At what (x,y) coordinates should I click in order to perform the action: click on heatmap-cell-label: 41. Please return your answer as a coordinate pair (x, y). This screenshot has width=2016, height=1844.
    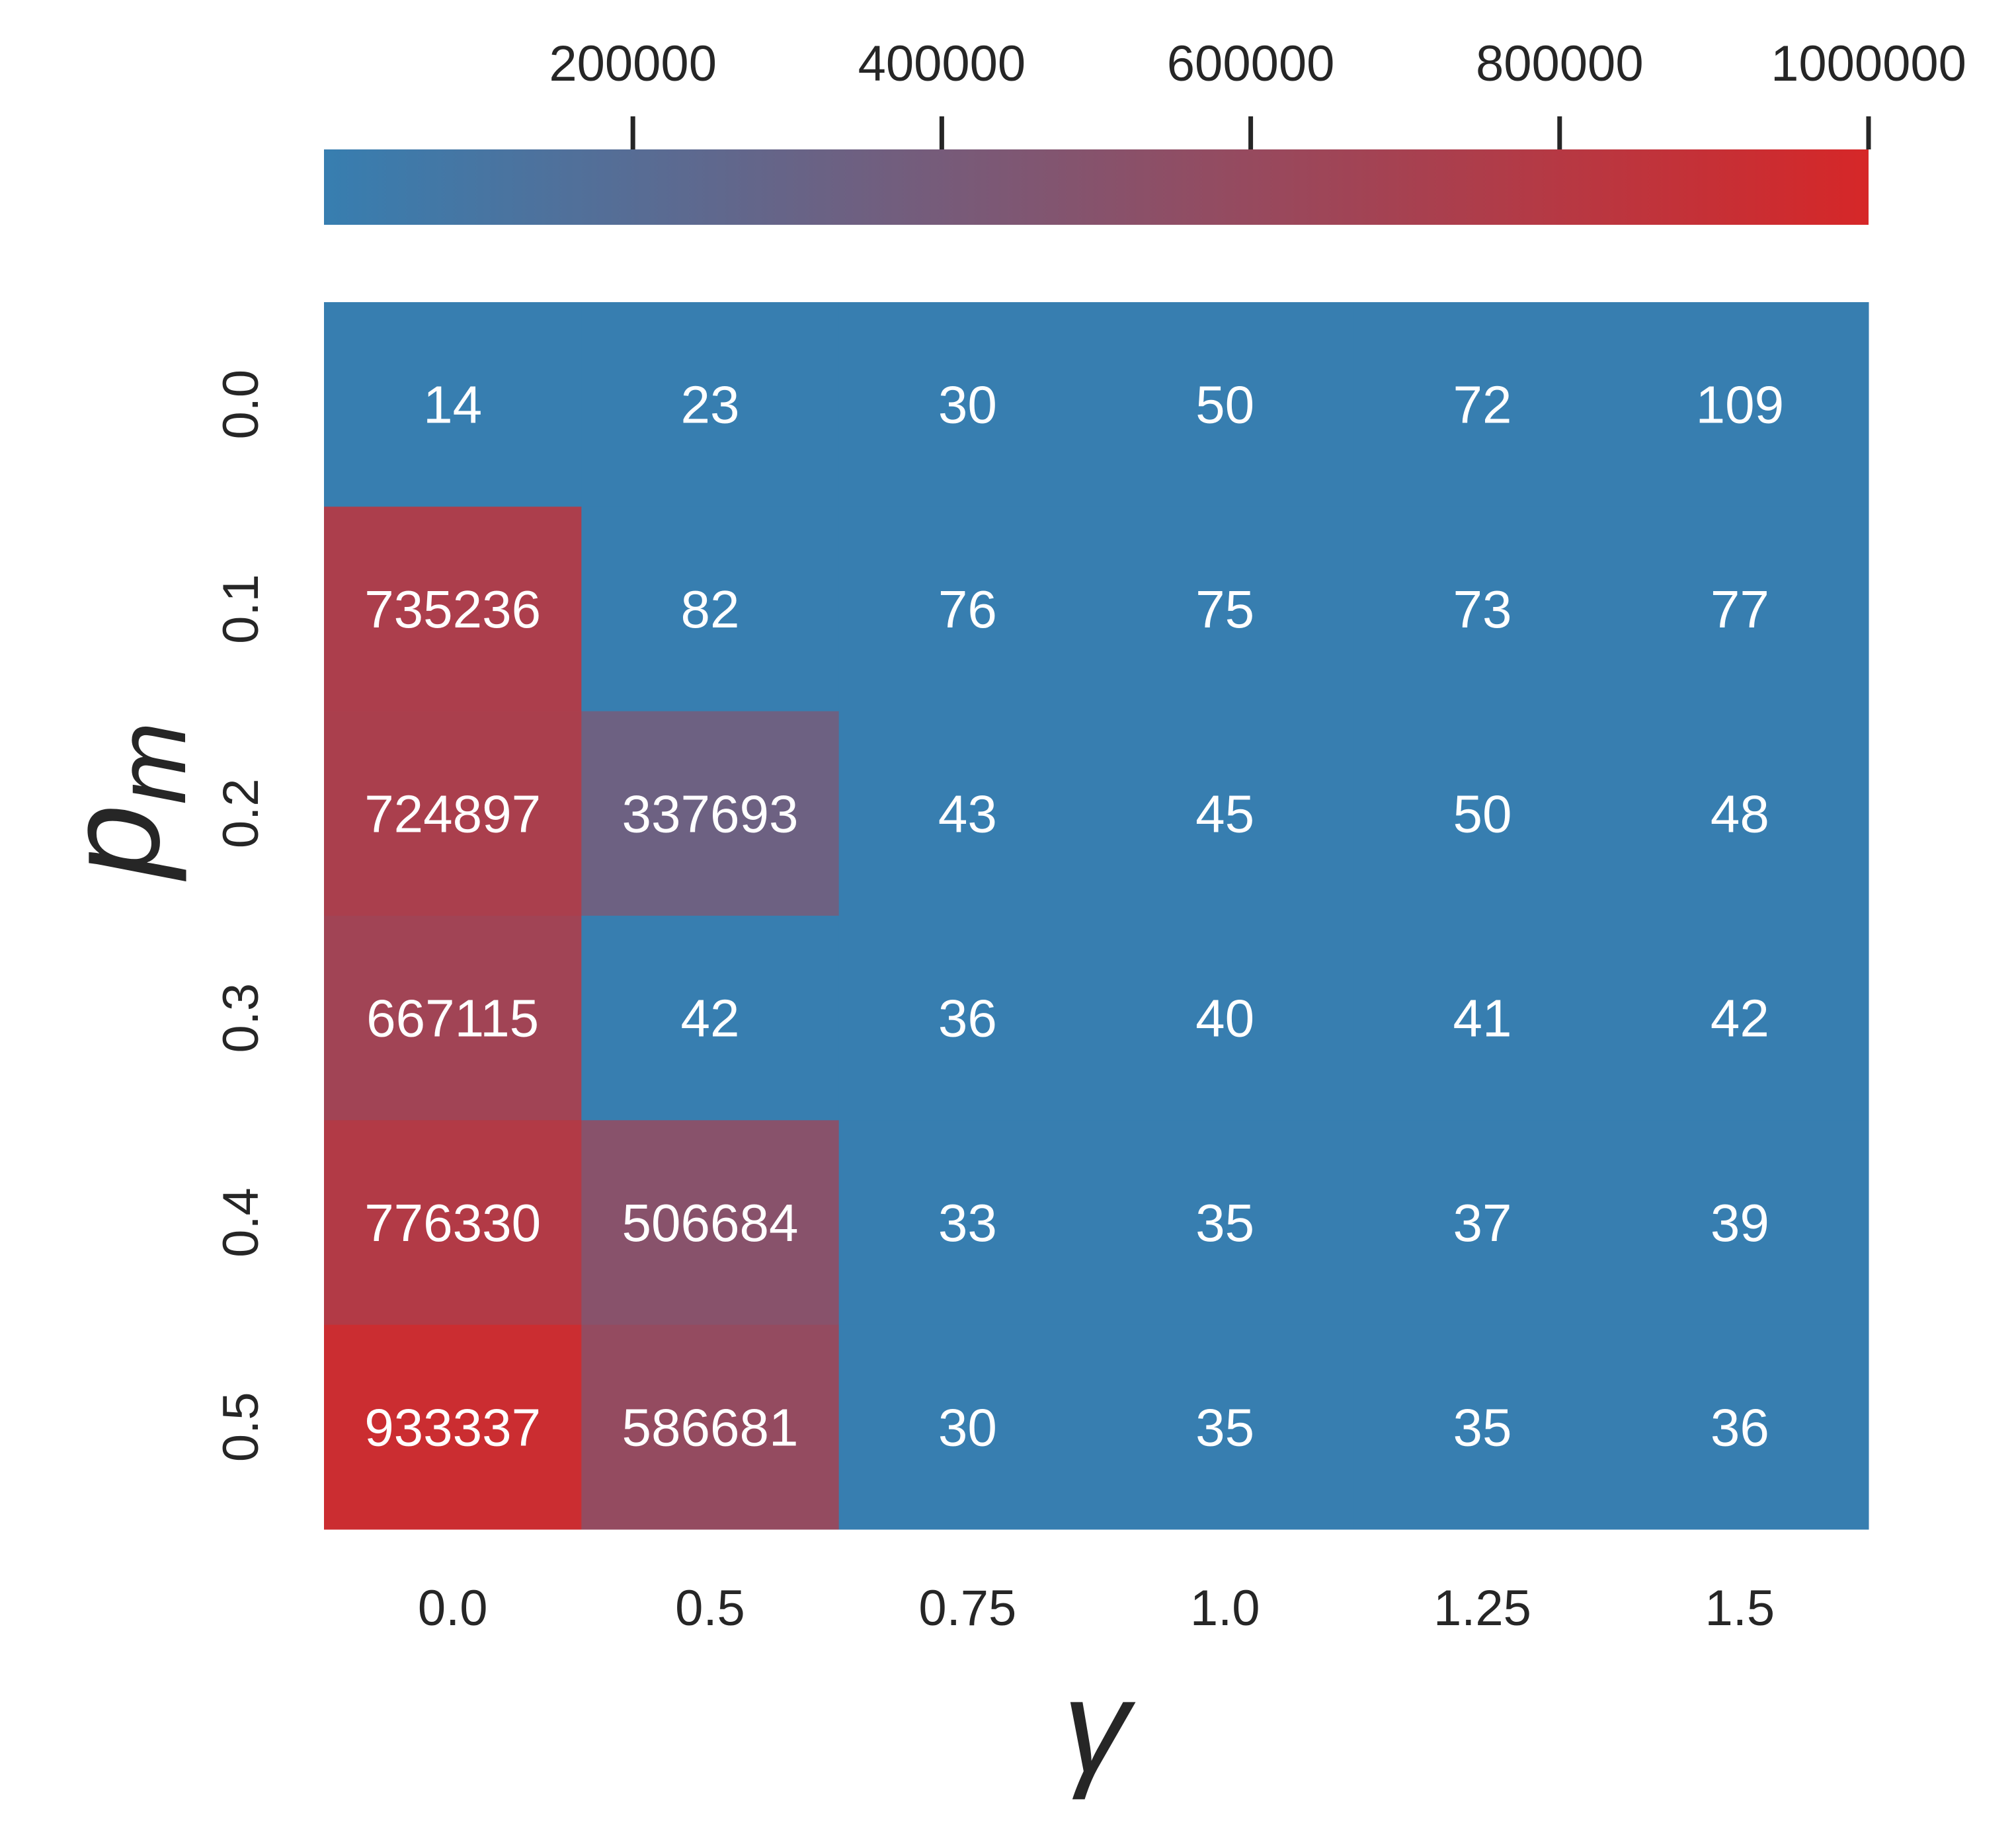
    Looking at the image, I should click on (1482, 1018).